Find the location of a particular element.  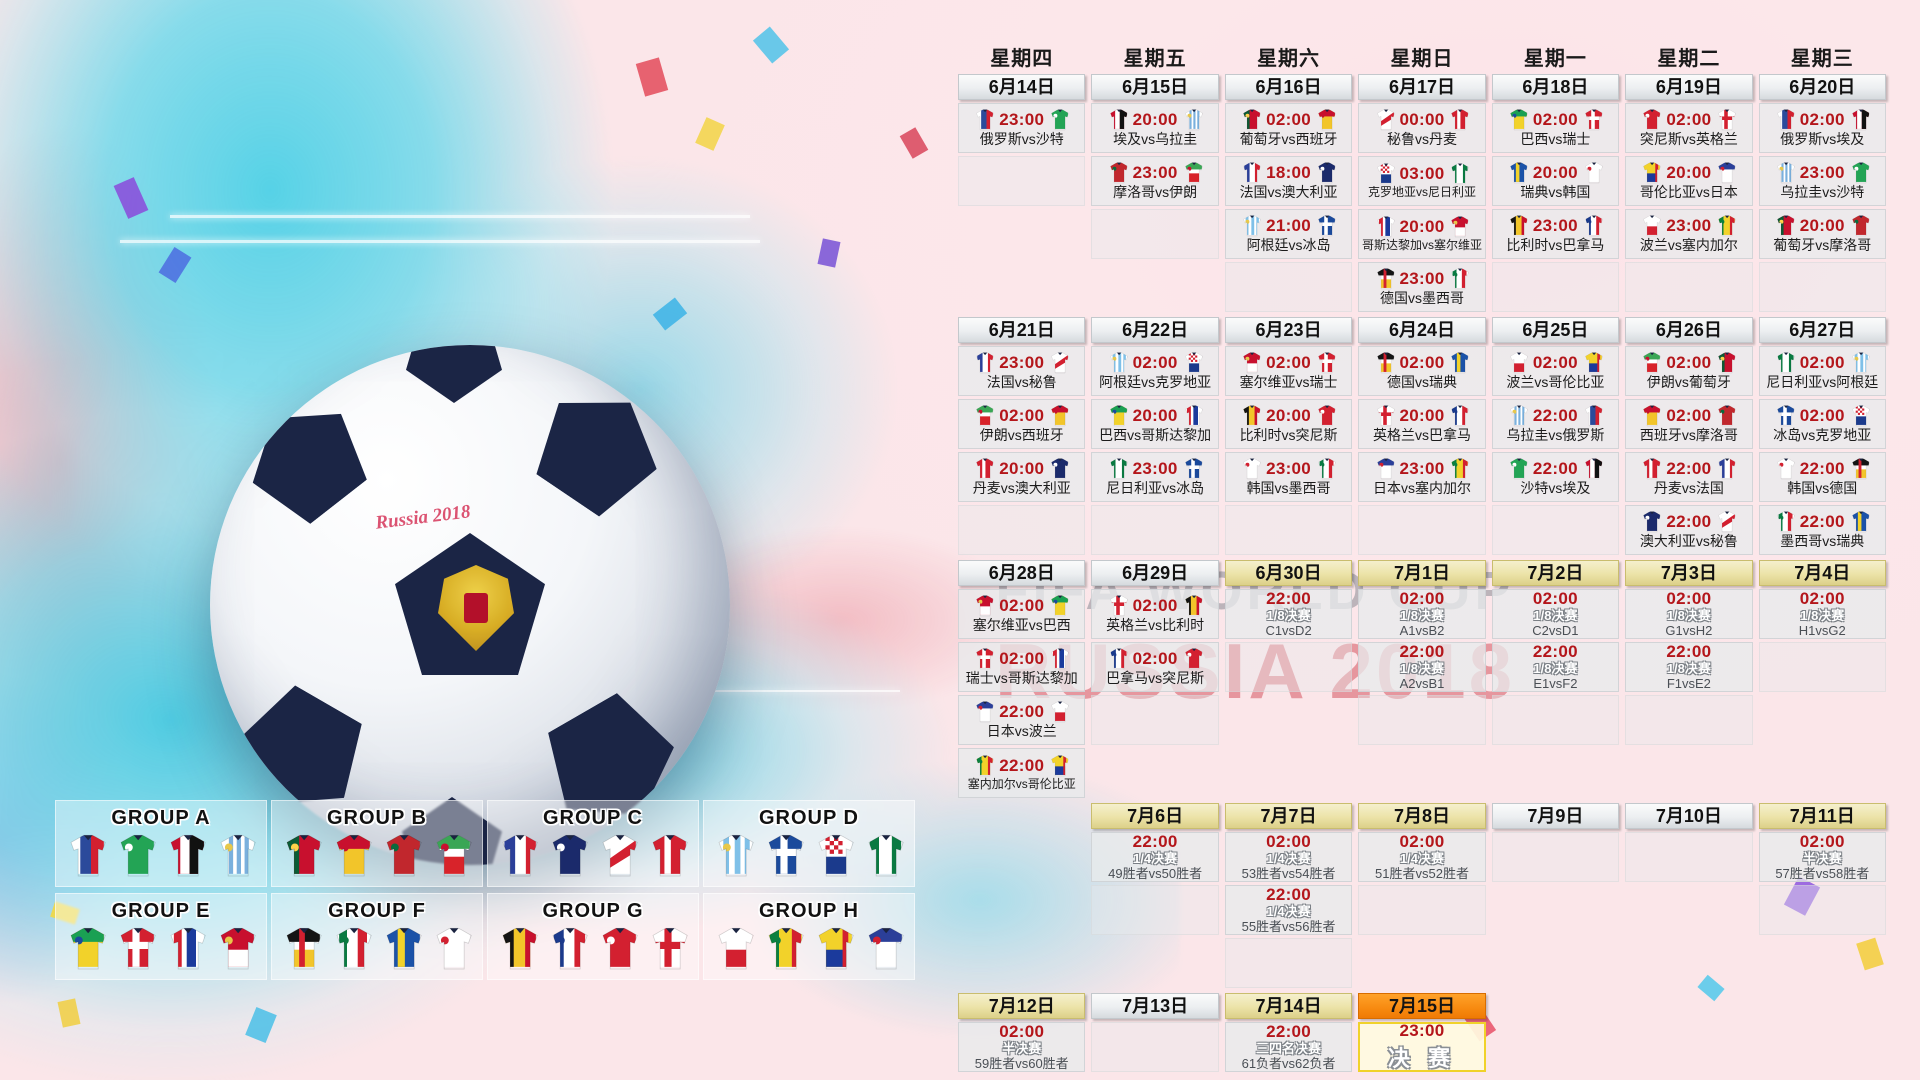

date-header: 6月22日 is located at coordinates (1155, 330).